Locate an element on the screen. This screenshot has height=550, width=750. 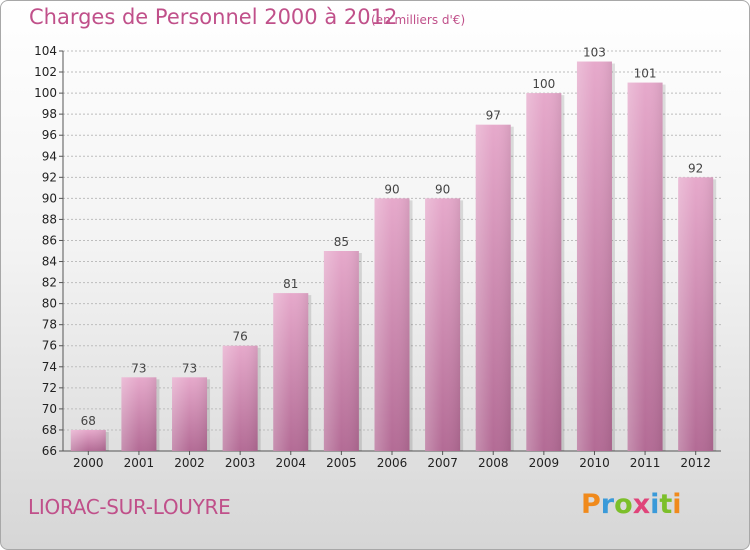
x-tick-label: 2007 is located at coordinates (442, 463).